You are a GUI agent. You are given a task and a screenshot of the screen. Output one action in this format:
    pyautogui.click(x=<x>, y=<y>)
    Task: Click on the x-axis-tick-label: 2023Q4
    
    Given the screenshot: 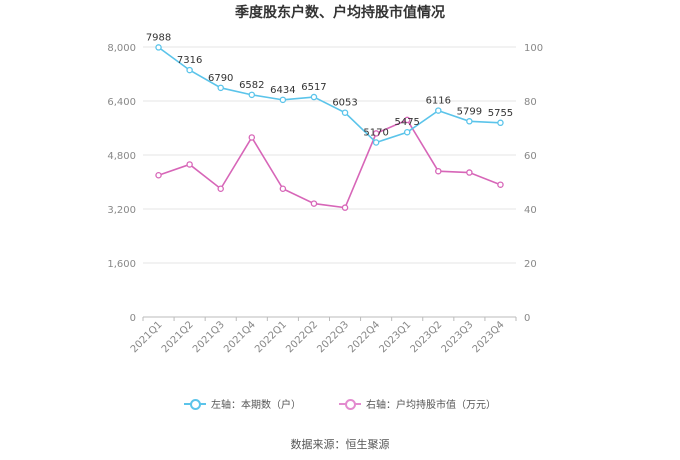 What is the action you would take?
    pyautogui.click(x=489, y=337)
    